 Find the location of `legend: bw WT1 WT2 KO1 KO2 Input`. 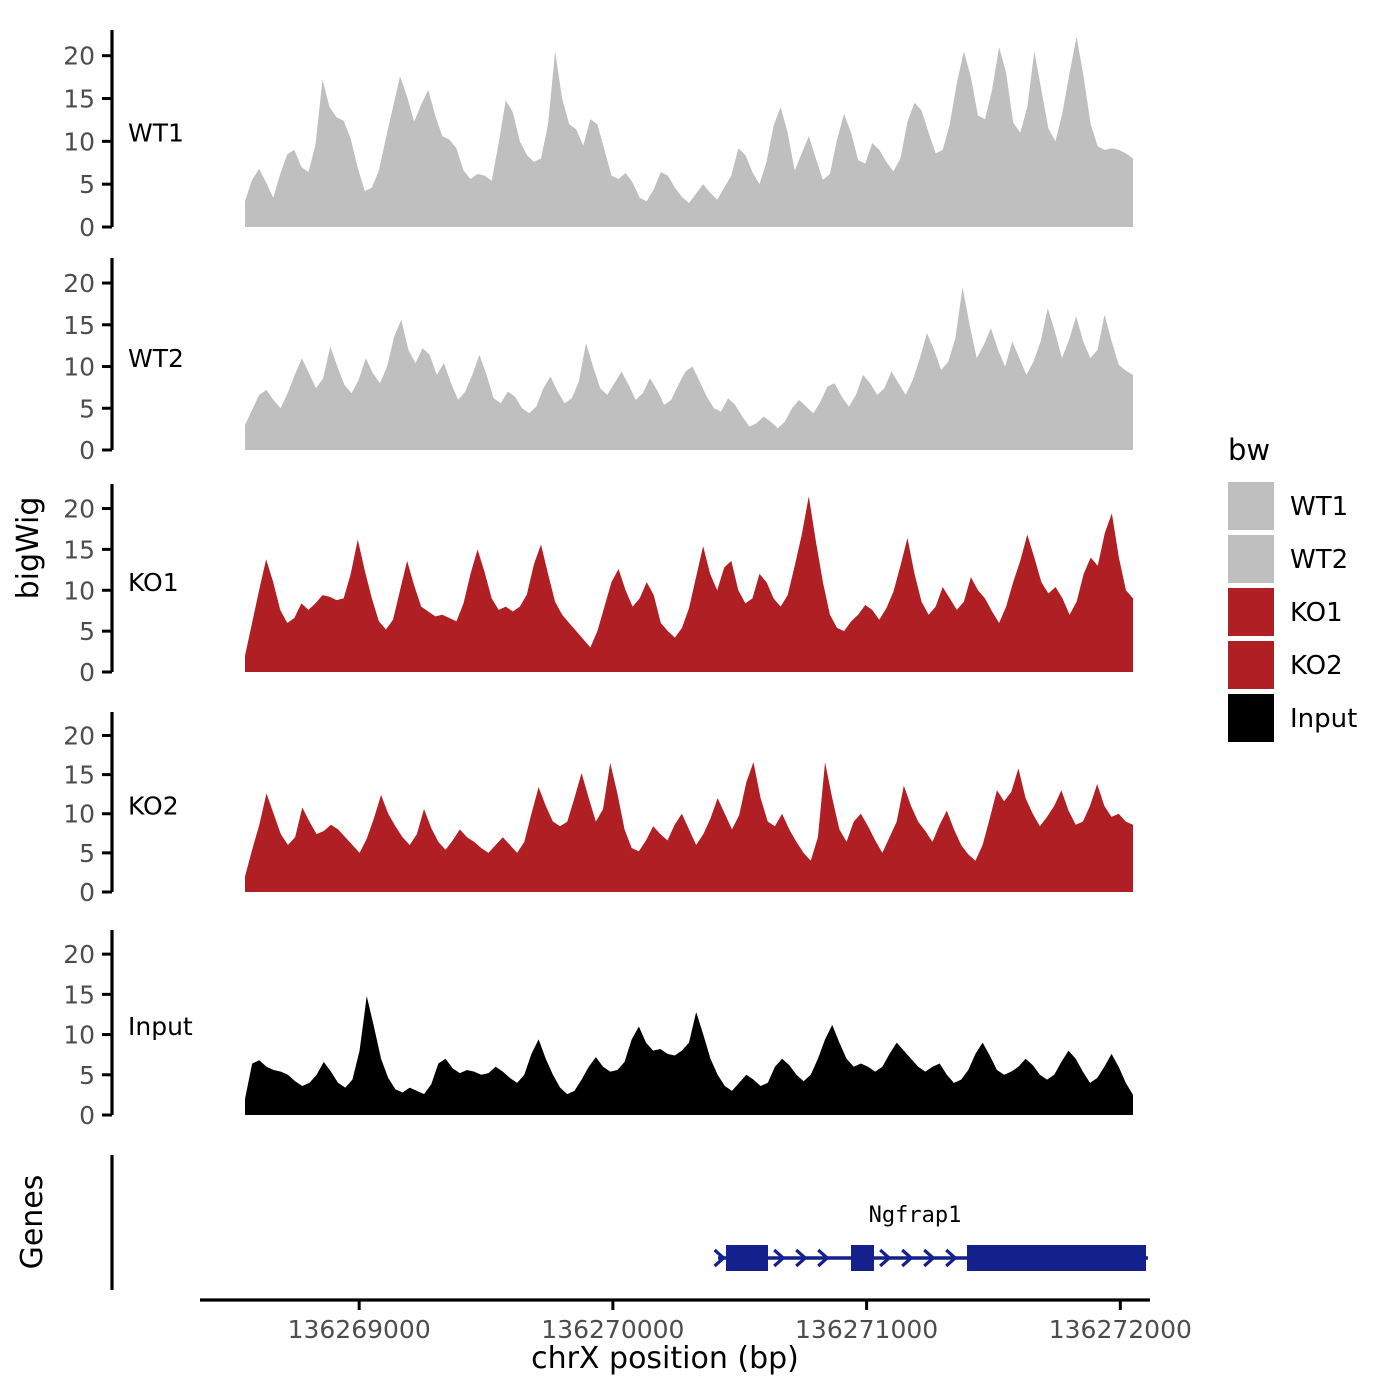

legend: bw WT1 WT2 KO1 KO2 Input is located at coordinates (1292, 587).